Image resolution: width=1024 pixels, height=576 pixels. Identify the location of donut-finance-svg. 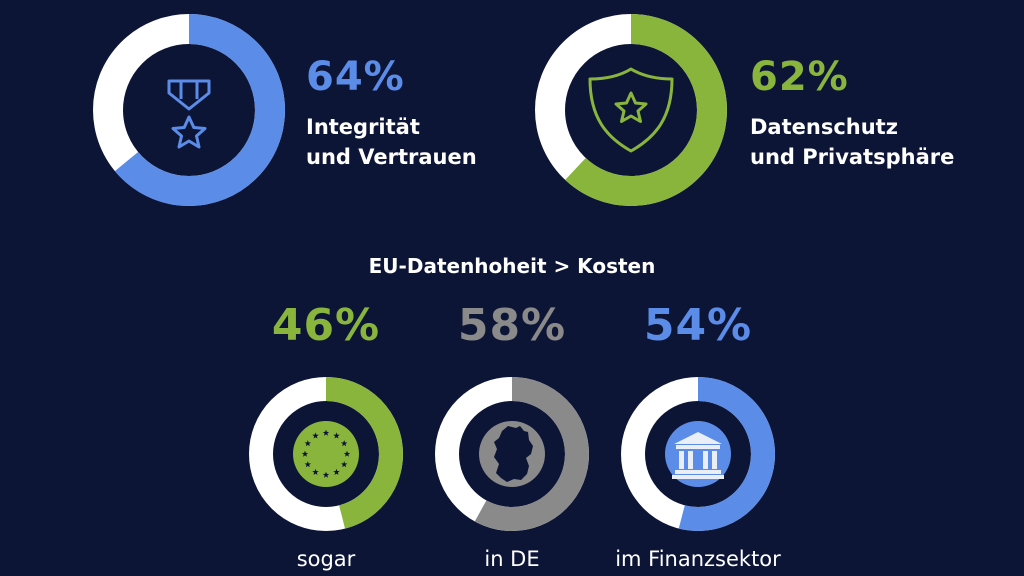
(698, 454).